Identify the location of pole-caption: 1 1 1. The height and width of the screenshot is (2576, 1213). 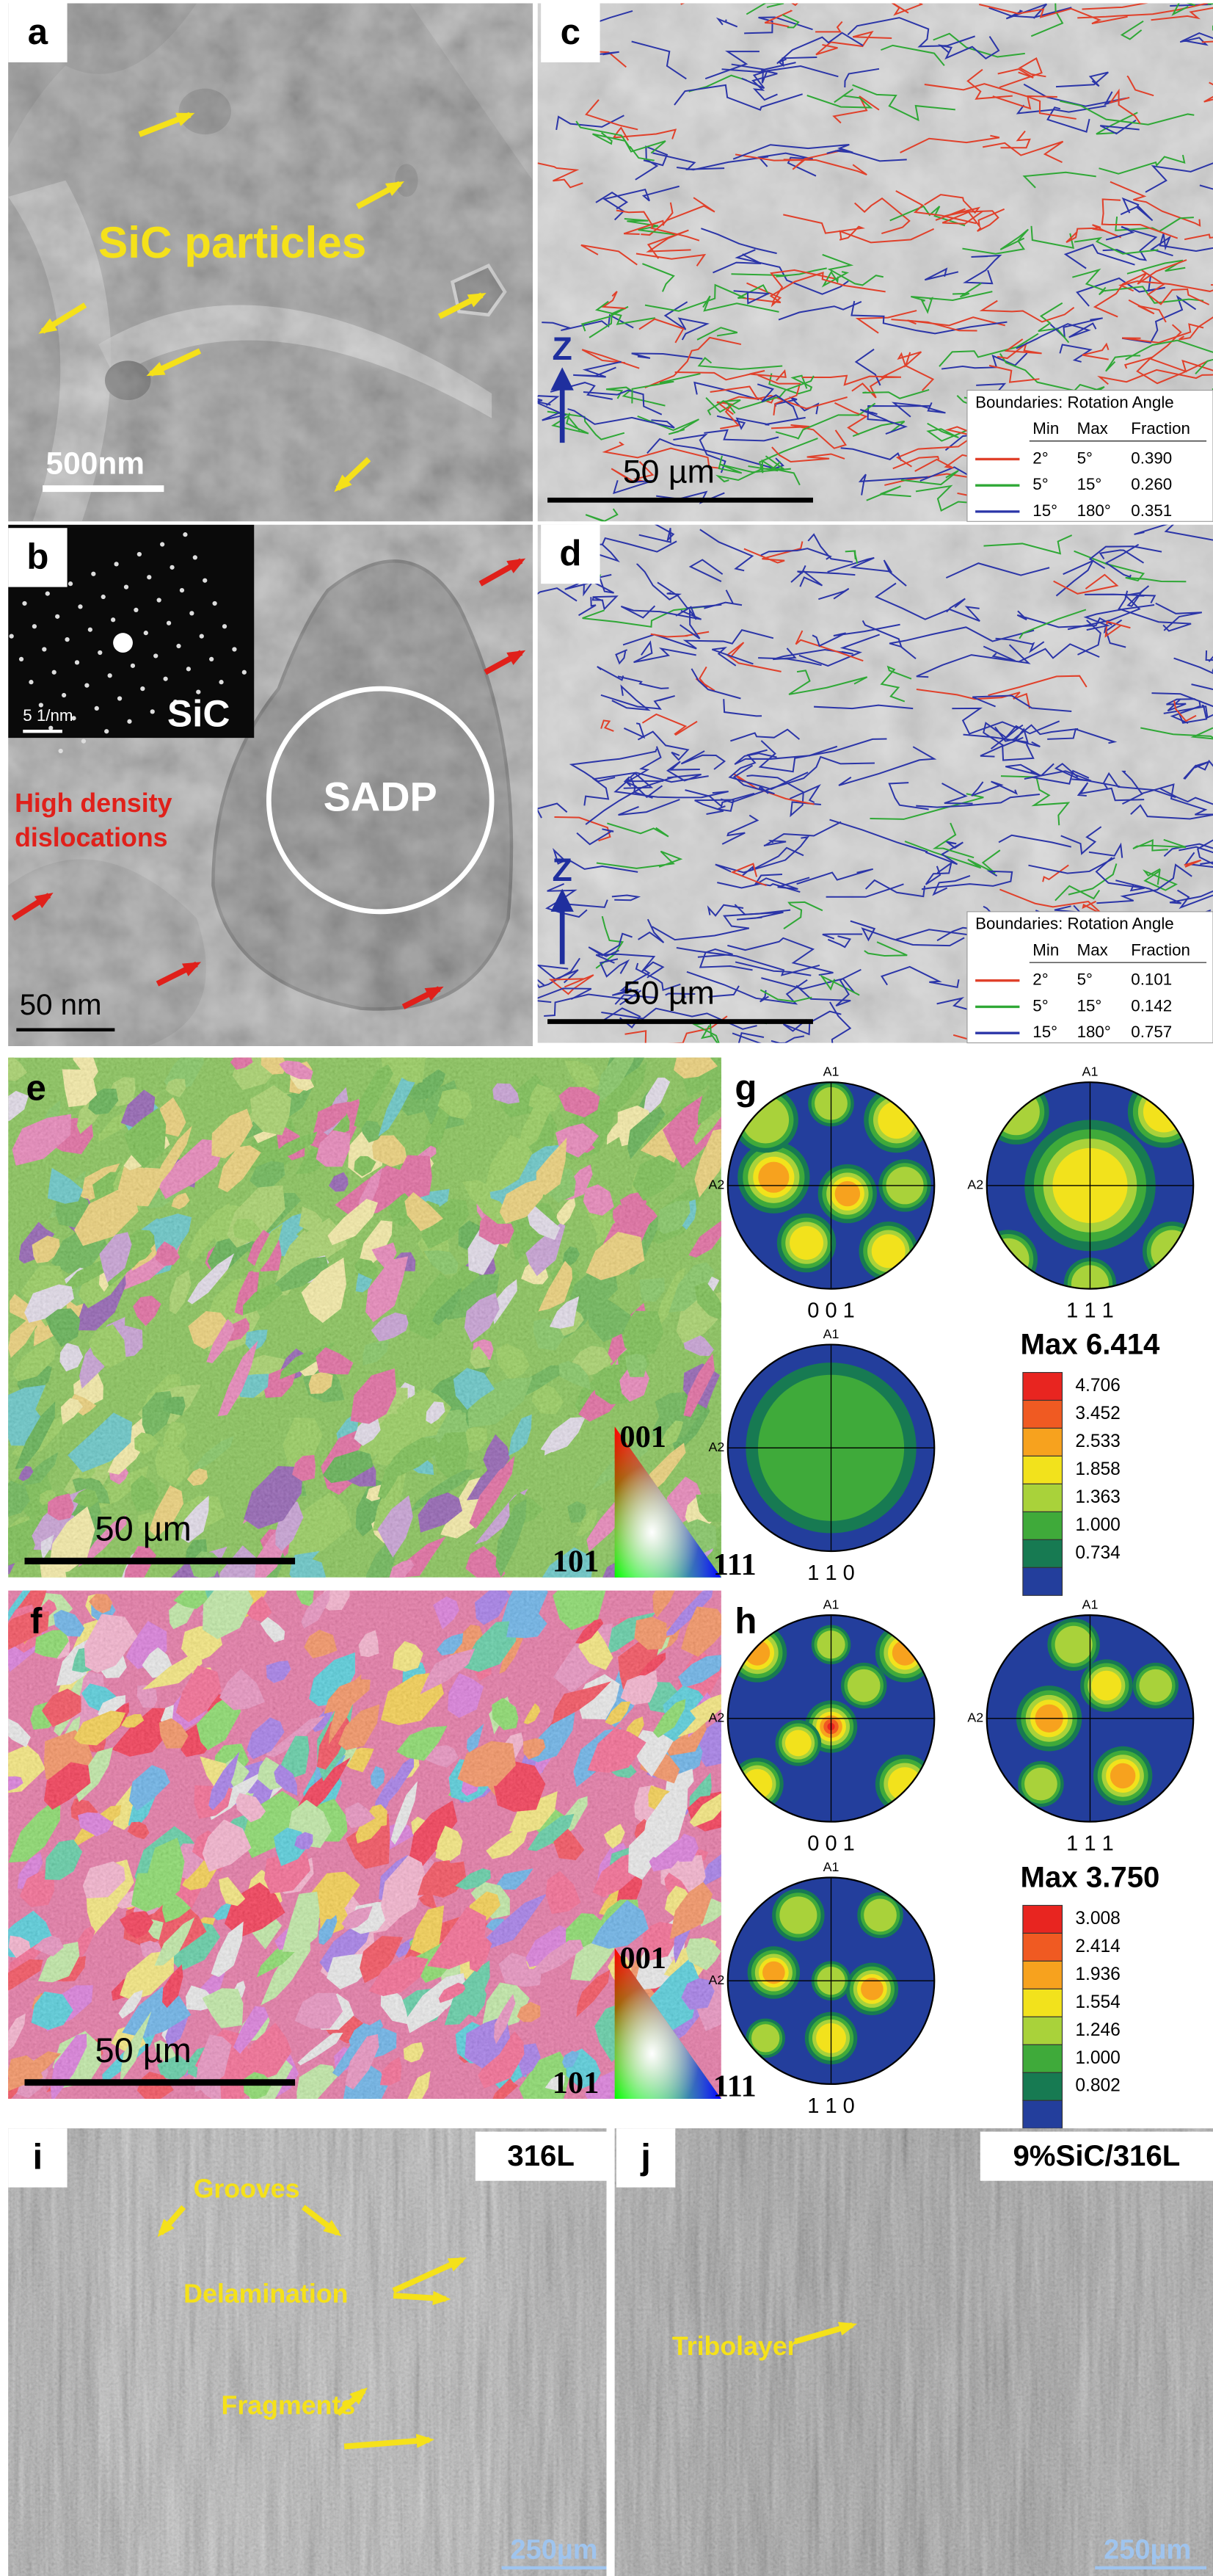
(1090, 1311).